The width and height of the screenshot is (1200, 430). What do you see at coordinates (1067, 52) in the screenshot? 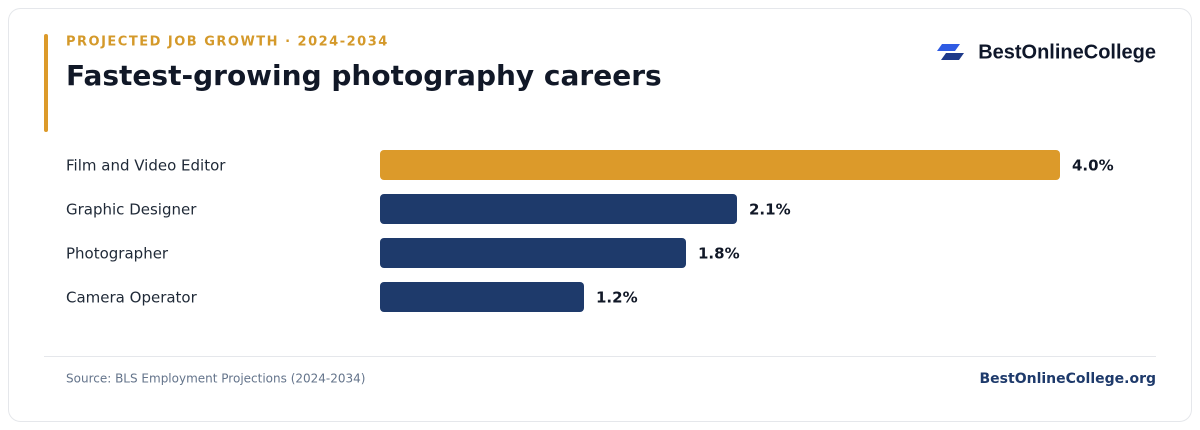
I see `brand-name: BestOnlineCollege` at bounding box center [1067, 52].